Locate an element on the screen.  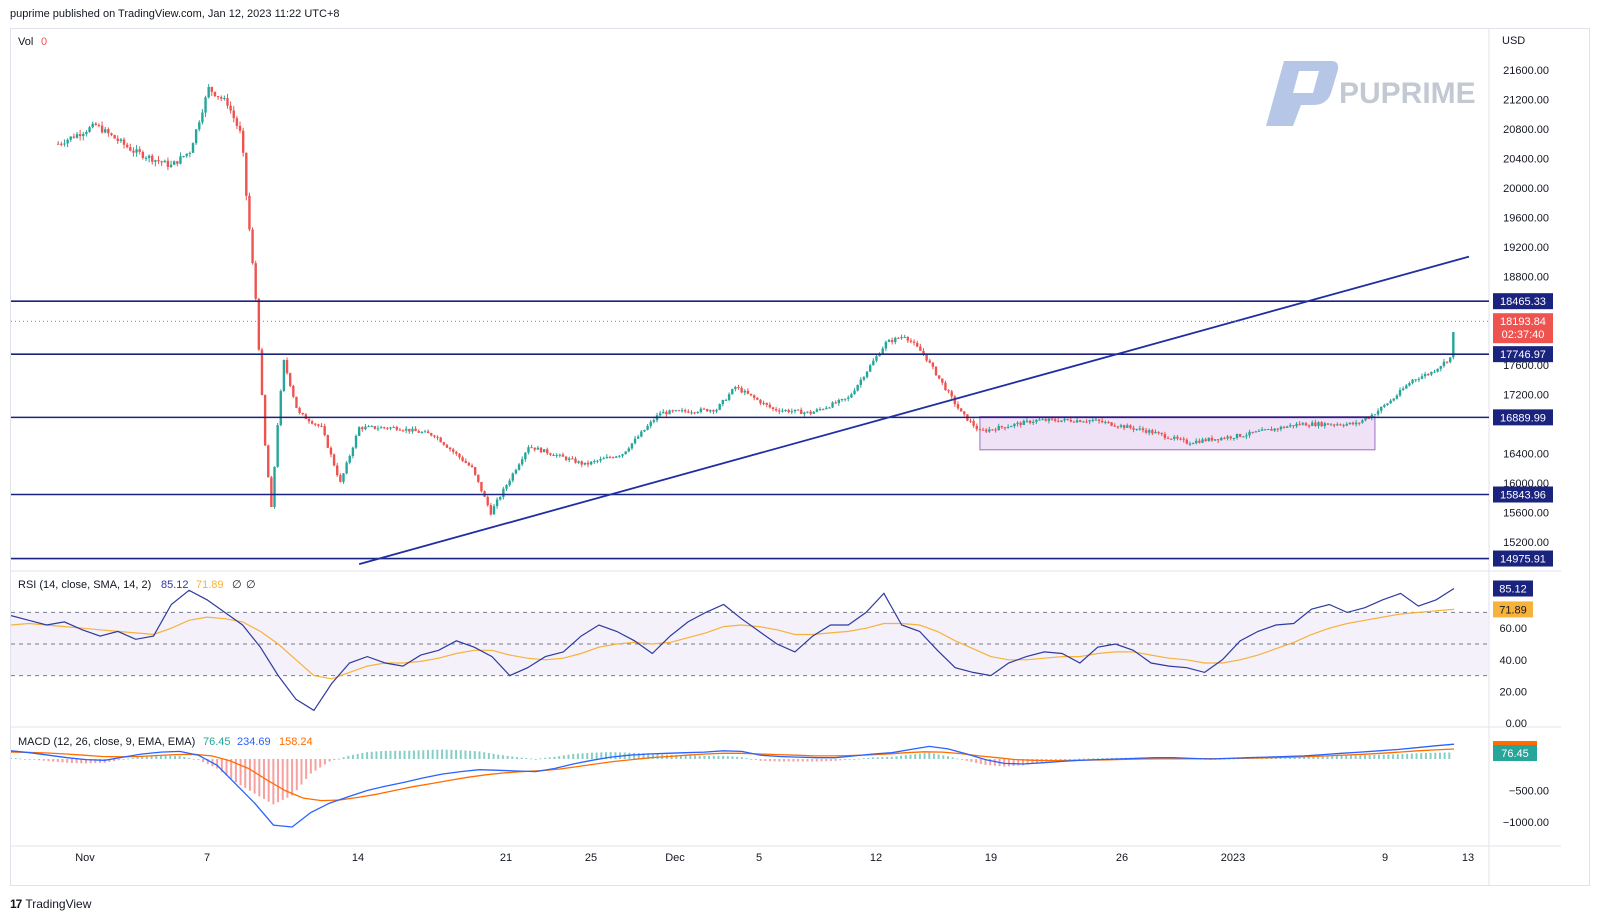
price-tick-label: 18800.00 is located at coordinates (1526, 278).